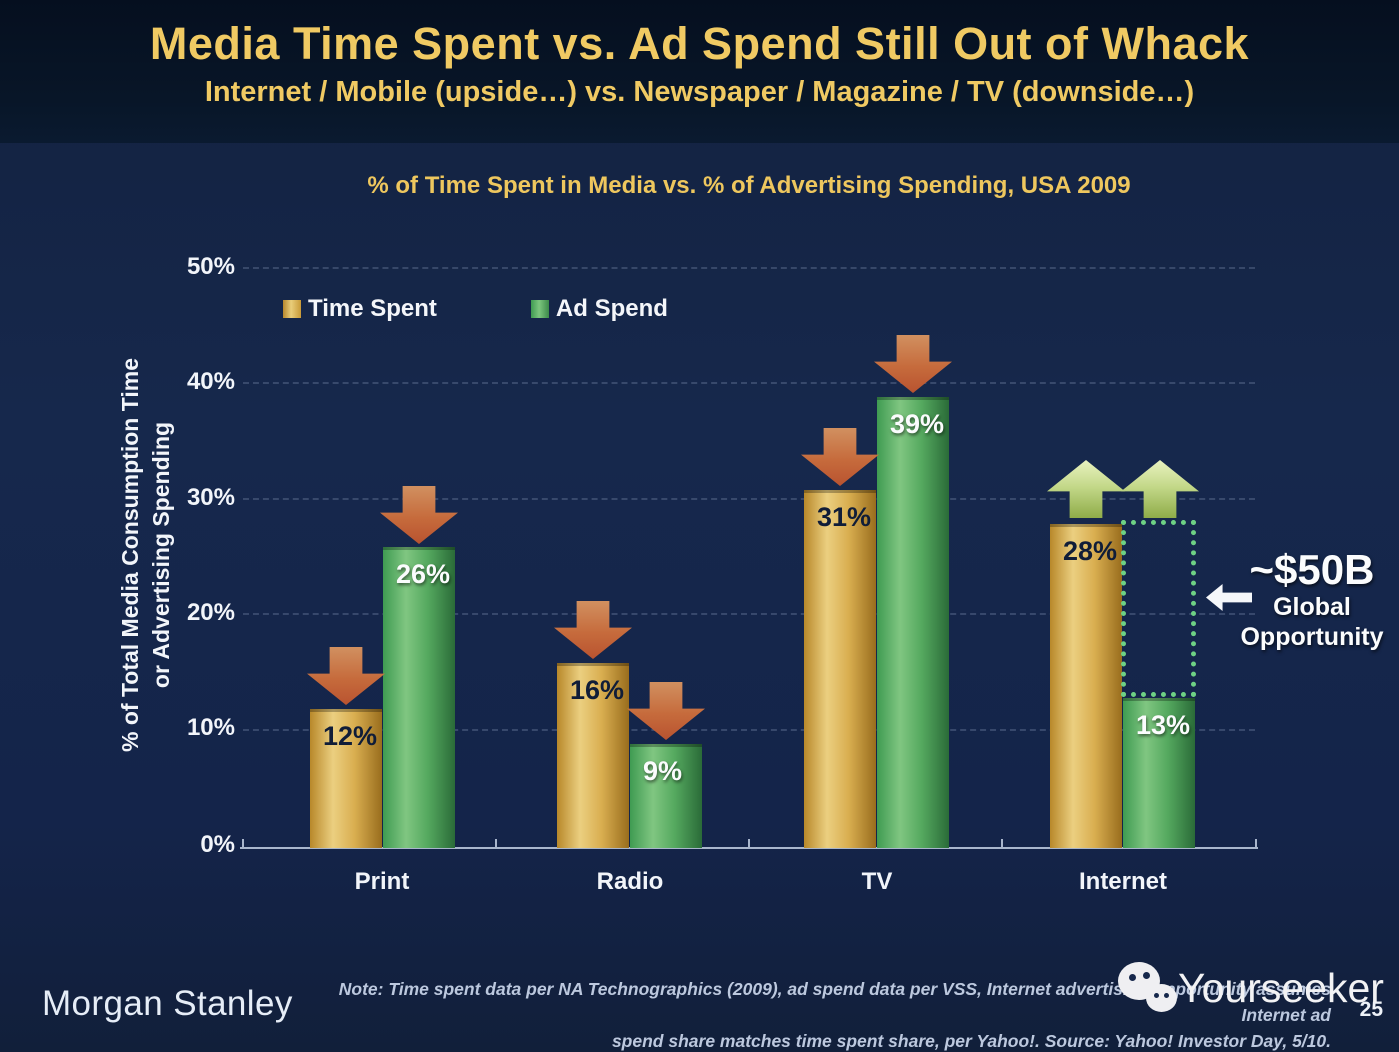 Image resolution: width=1399 pixels, height=1052 pixels. What do you see at coordinates (913, 622) in the screenshot?
I see `bar-tv-ad-spend: 39%` at bounding box center [913, 622].